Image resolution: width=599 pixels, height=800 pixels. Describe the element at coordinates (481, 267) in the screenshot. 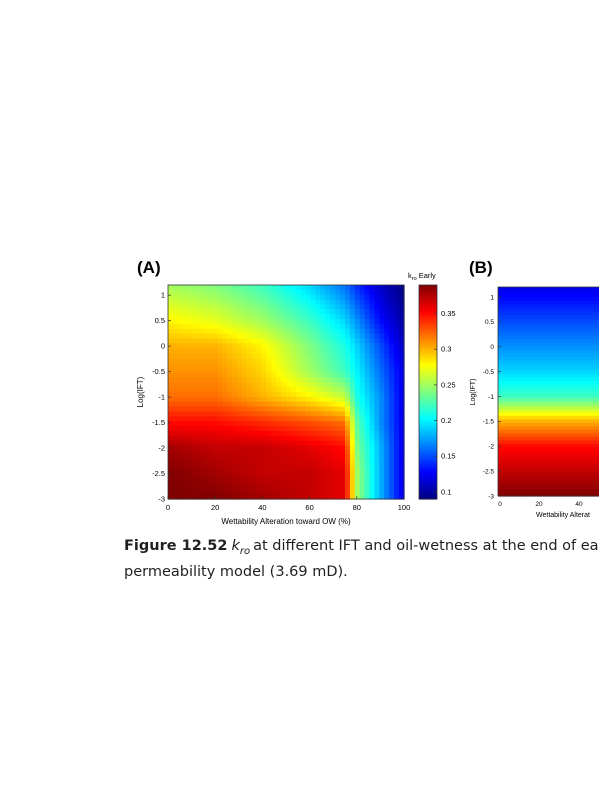

I see `panel-b-label: (B)` at that location.